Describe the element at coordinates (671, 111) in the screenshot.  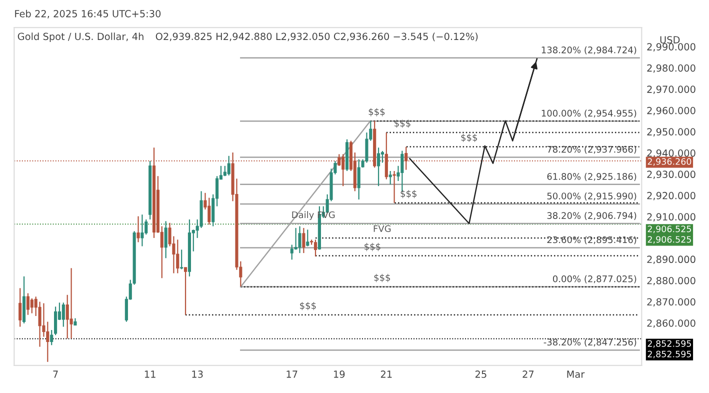
I see `y-tick-label: 2,960.000` at that location.